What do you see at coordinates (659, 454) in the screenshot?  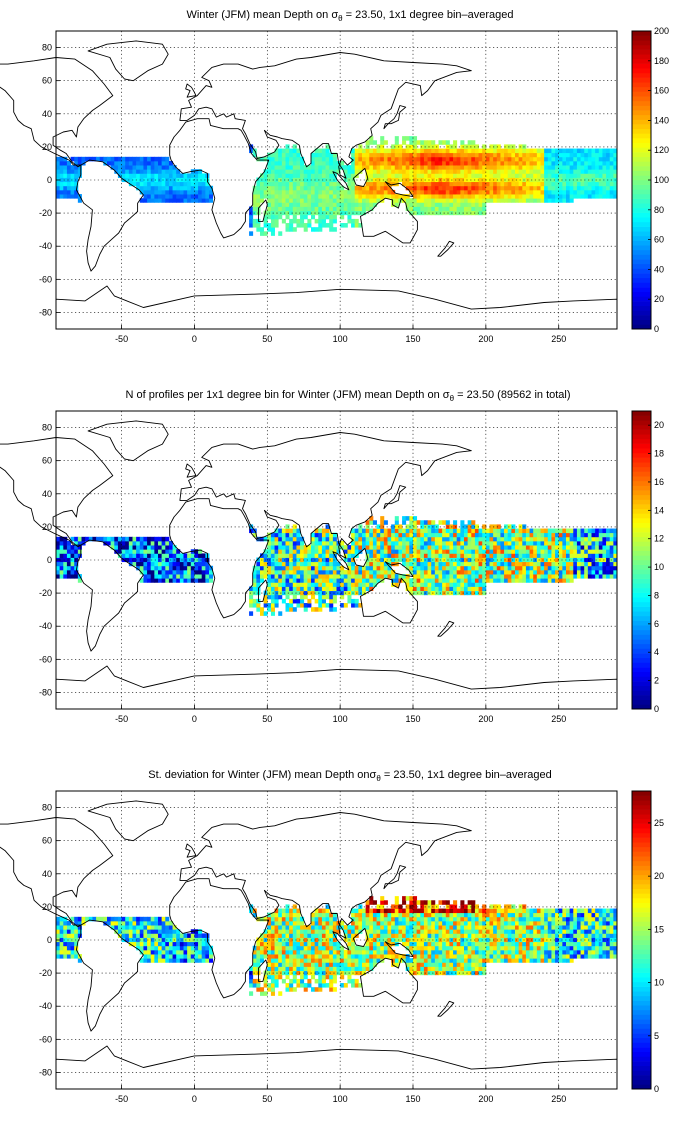 I see `colorbar-tick-label: 18` at bounding box center [659, 454].